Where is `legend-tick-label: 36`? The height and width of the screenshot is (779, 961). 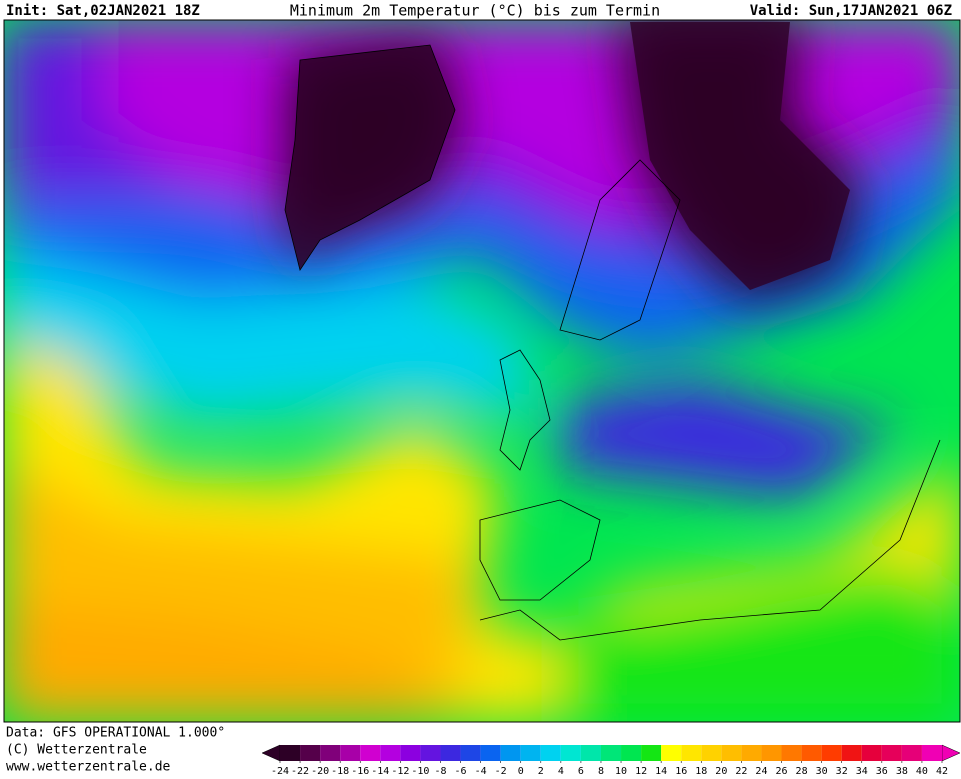 legend-tick-label: 36 is located at coordinates (882, 771).